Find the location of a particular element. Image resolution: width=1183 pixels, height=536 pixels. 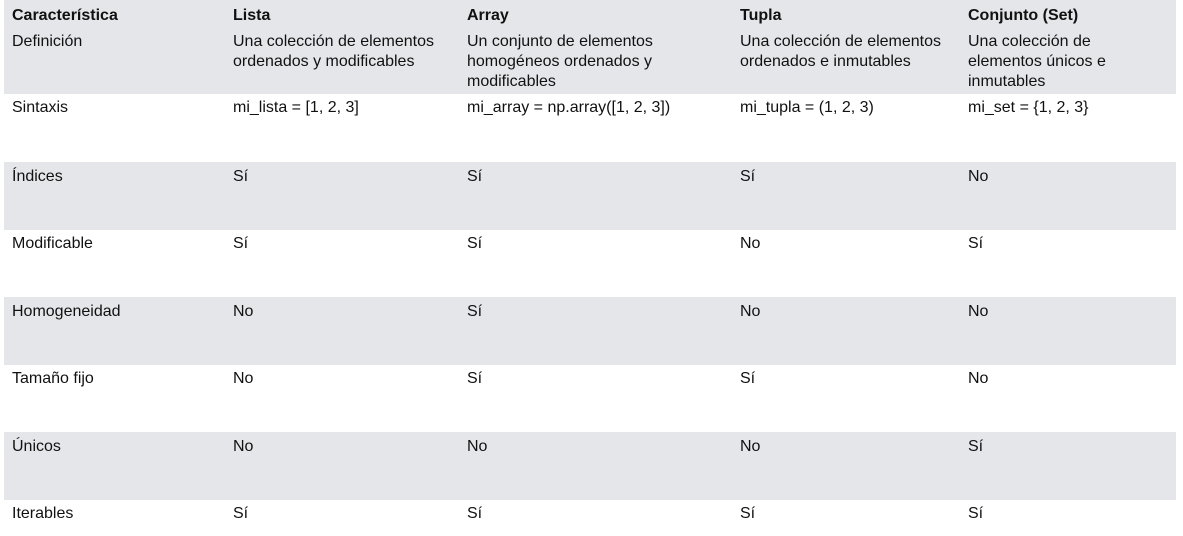

header-cell-array: Array is located at coordinates (488, 15).